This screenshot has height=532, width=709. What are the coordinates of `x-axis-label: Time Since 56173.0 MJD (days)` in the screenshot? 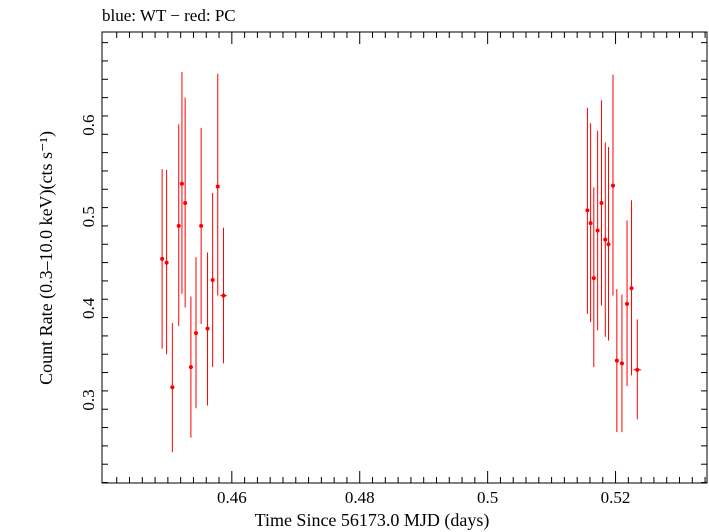 It's located at (372, 520).